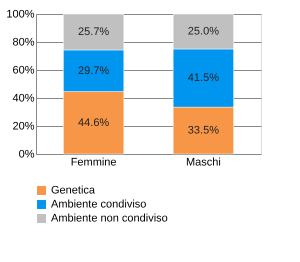 This screenshot has width=300, height=262. What do you see at coordinates (98, 204) in the screenshot?
I see `legend-label: Ambiente condiviso` at bounding box center [98, 204].